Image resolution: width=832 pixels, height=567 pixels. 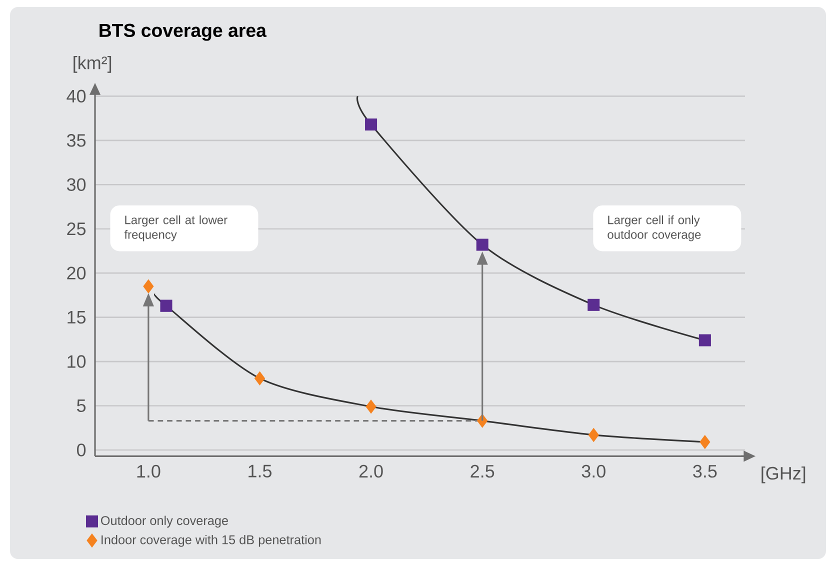 I want to click on y-tick-label: 35, so click(x=76, y=140).